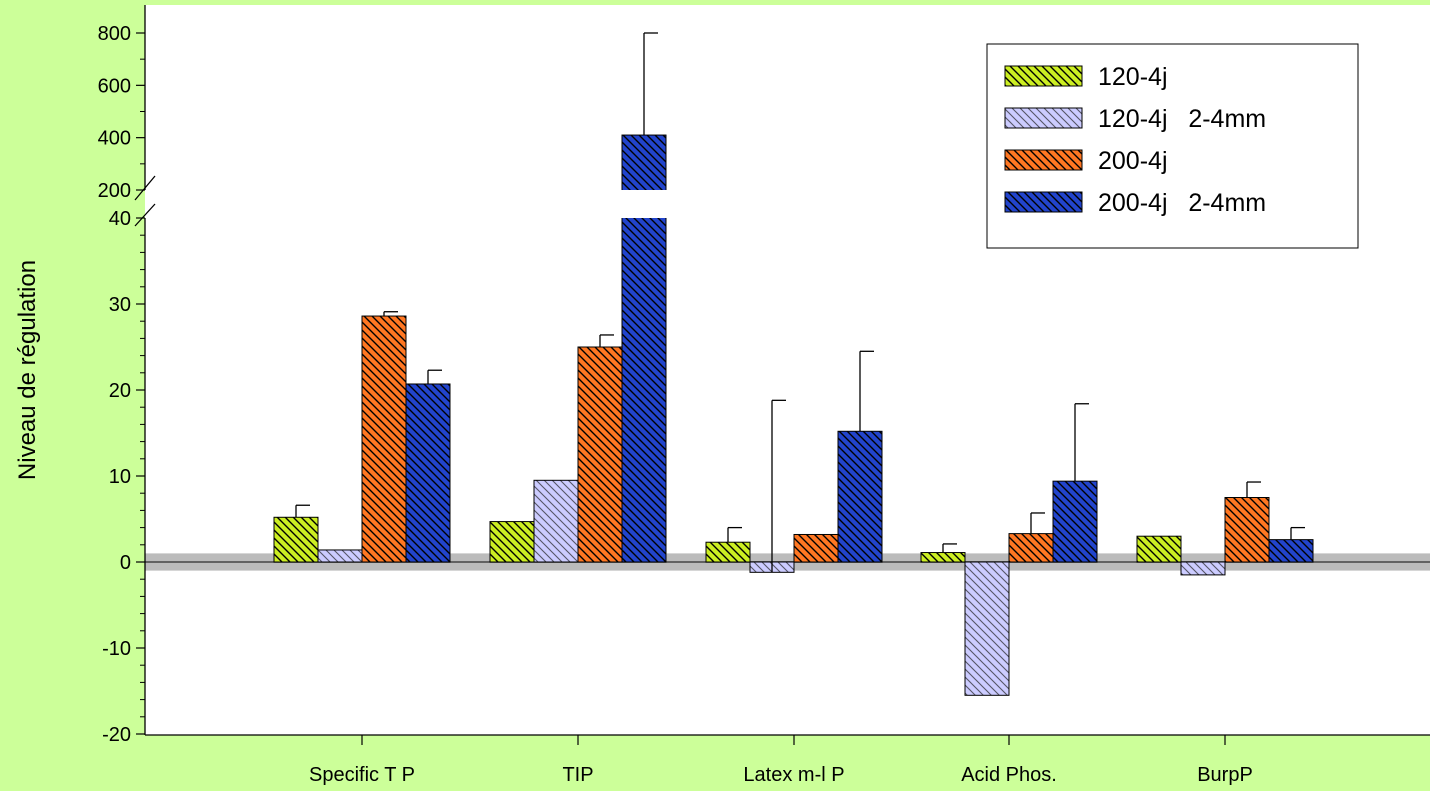 Image resolution: width=1430 pixels, height=791 pixels. I want to click on bar-s3-c2, so click(860, 496).